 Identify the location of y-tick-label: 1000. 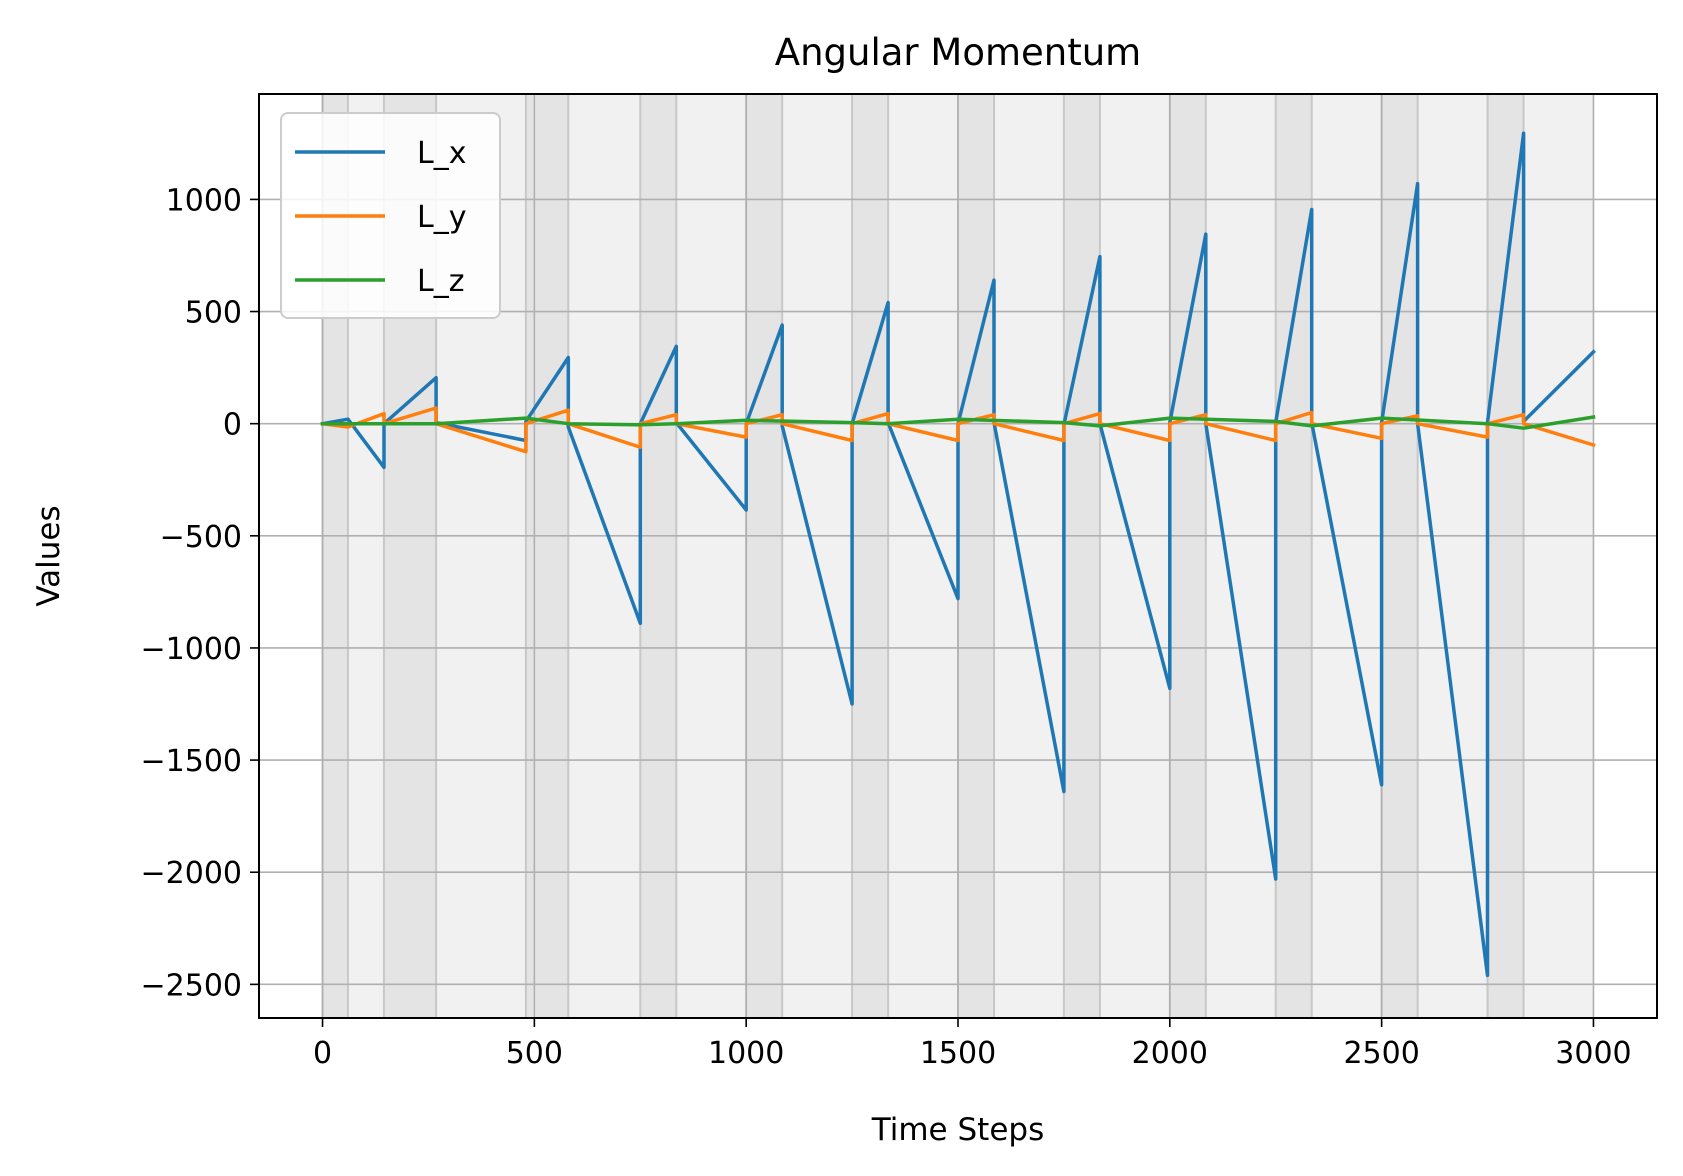
(204, 200).